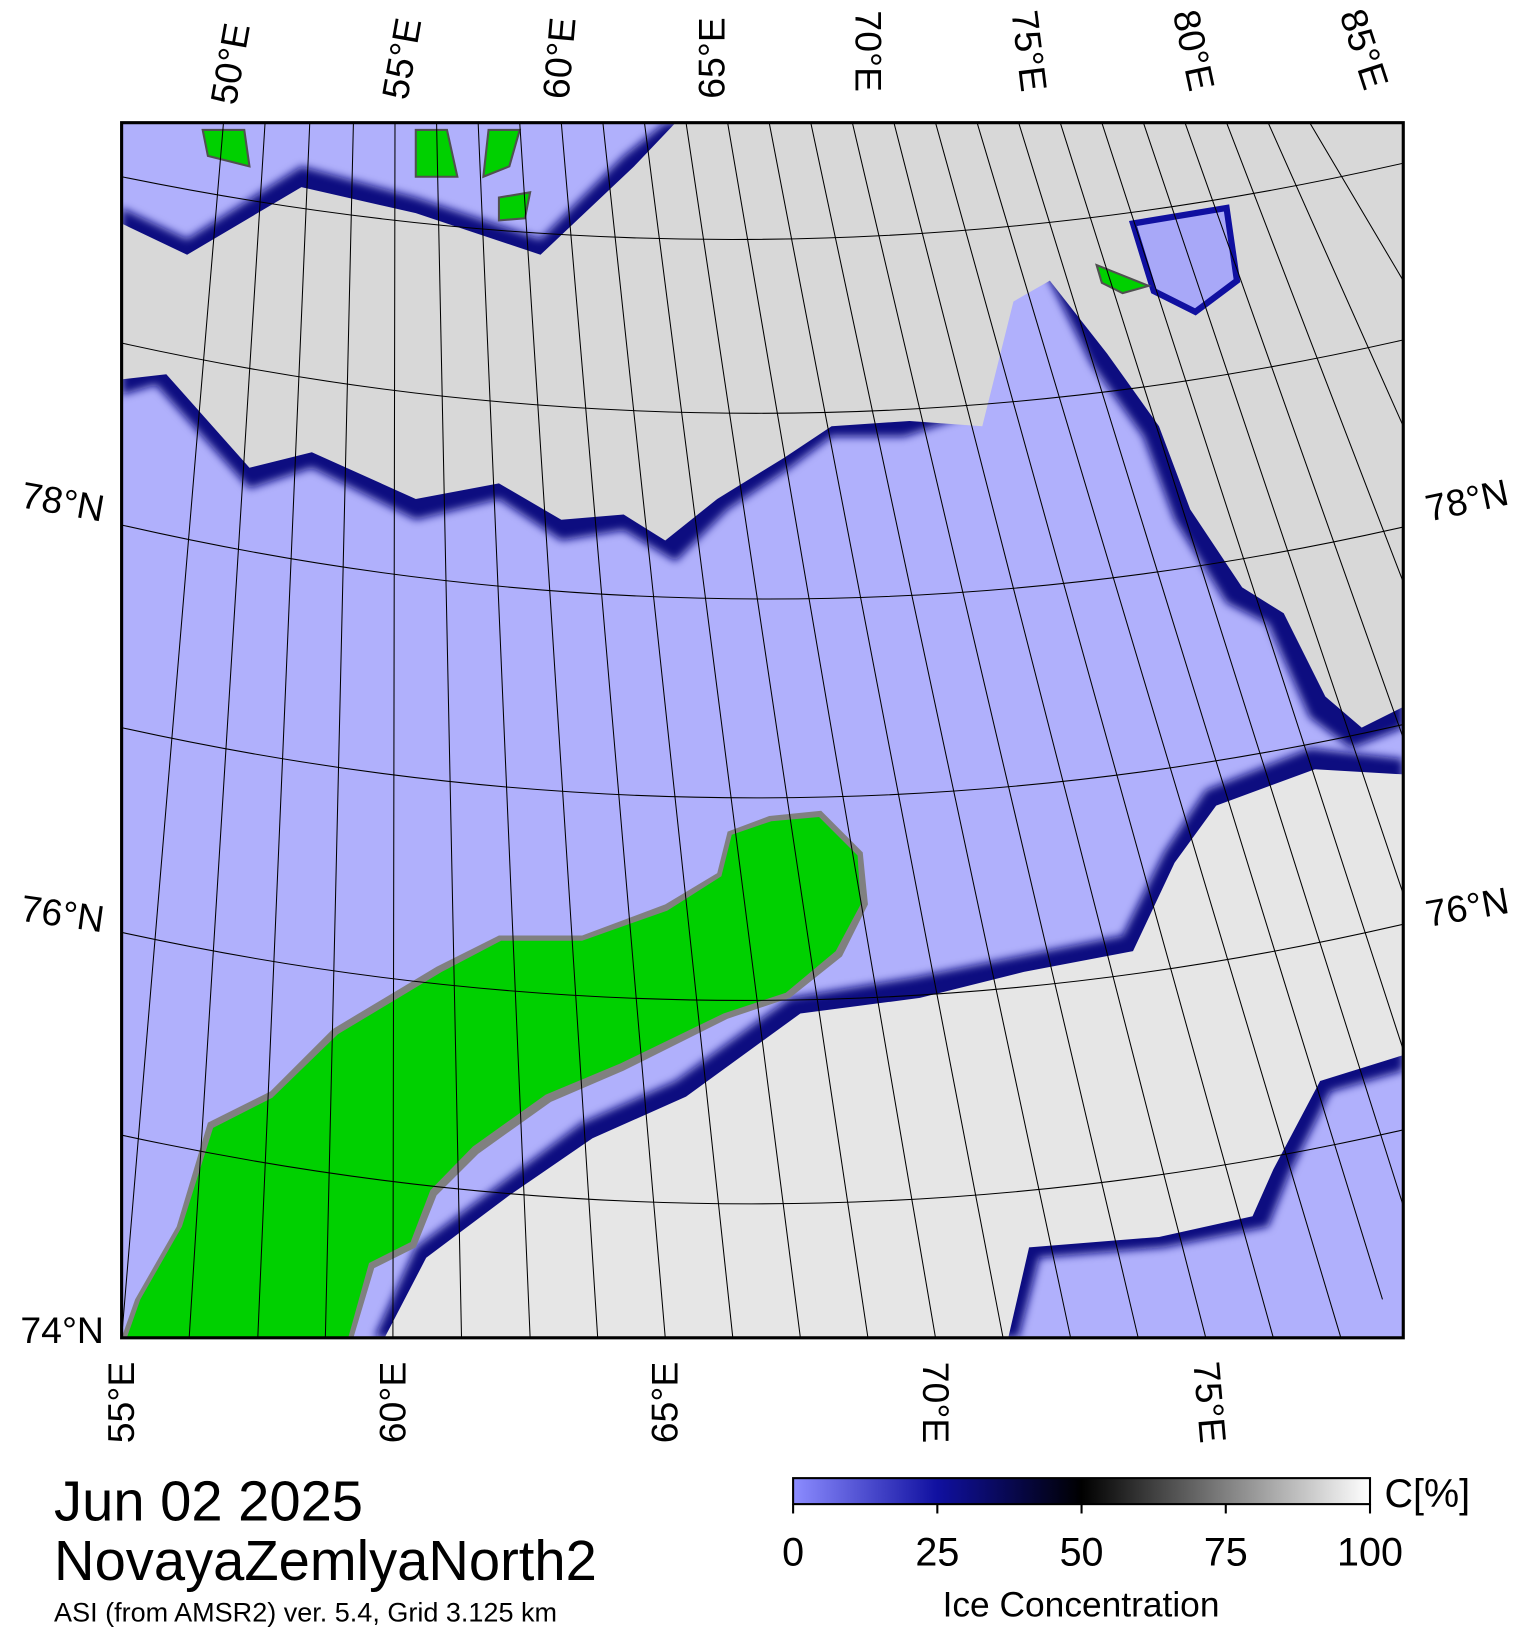 This screenshot has width=1528, height=1637. Describe the element at coordinates (325, 1560) in the screenshot. I see `region-name: NovayaZemlyaNorth2` at that location.